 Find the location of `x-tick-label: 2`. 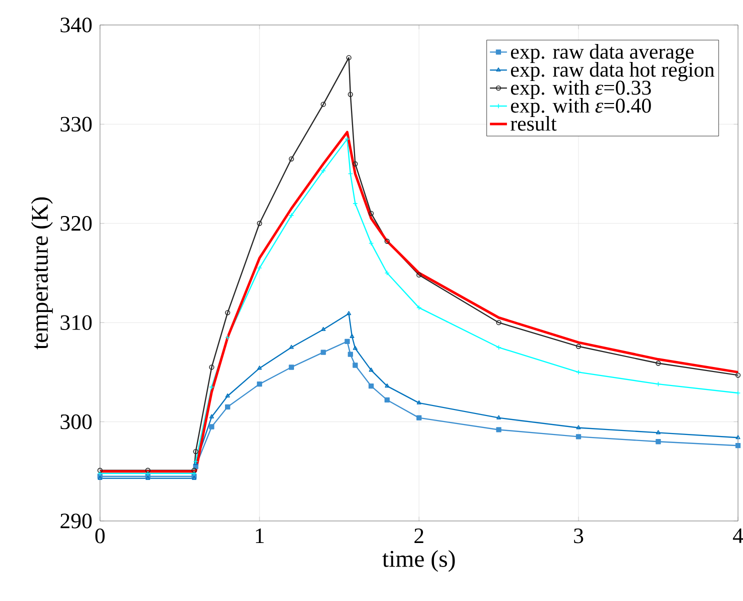

x-tick-label: 2 is located at coordinates (419, 536).